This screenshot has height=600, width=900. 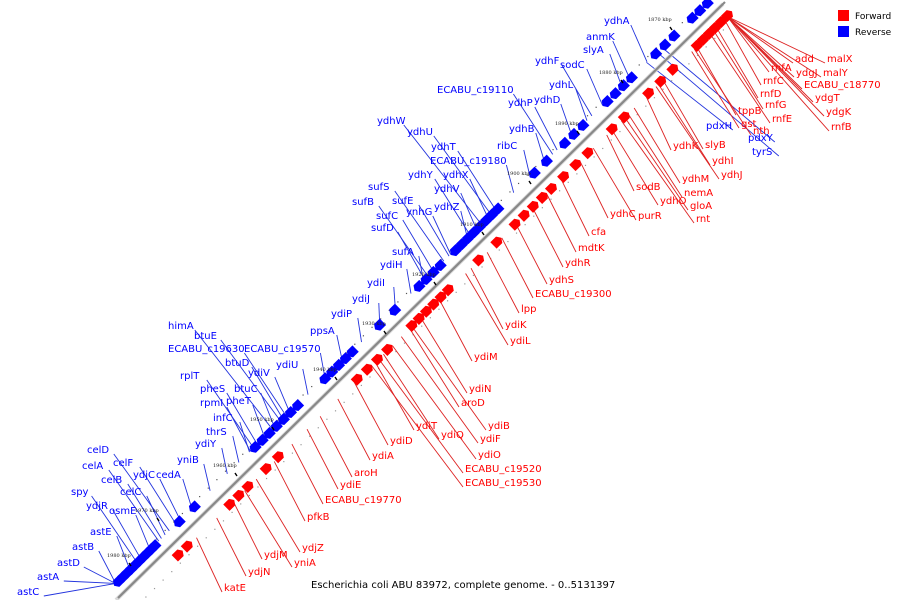 What do you see at coordinates (648, 187) in the screenshot?
I see `forward-gene-label: sodB` at bounding box center [648, 187].